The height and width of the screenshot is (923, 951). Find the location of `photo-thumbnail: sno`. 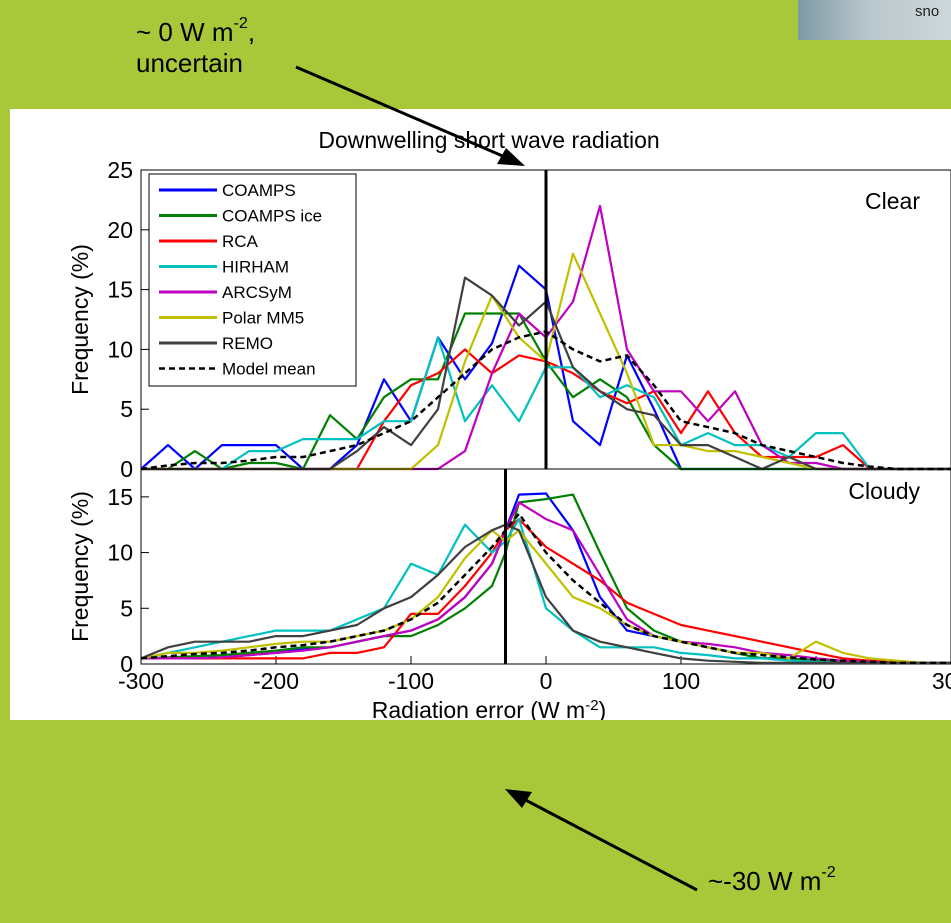

photo-thumbnail: sno is located at coordinates (874, 20).